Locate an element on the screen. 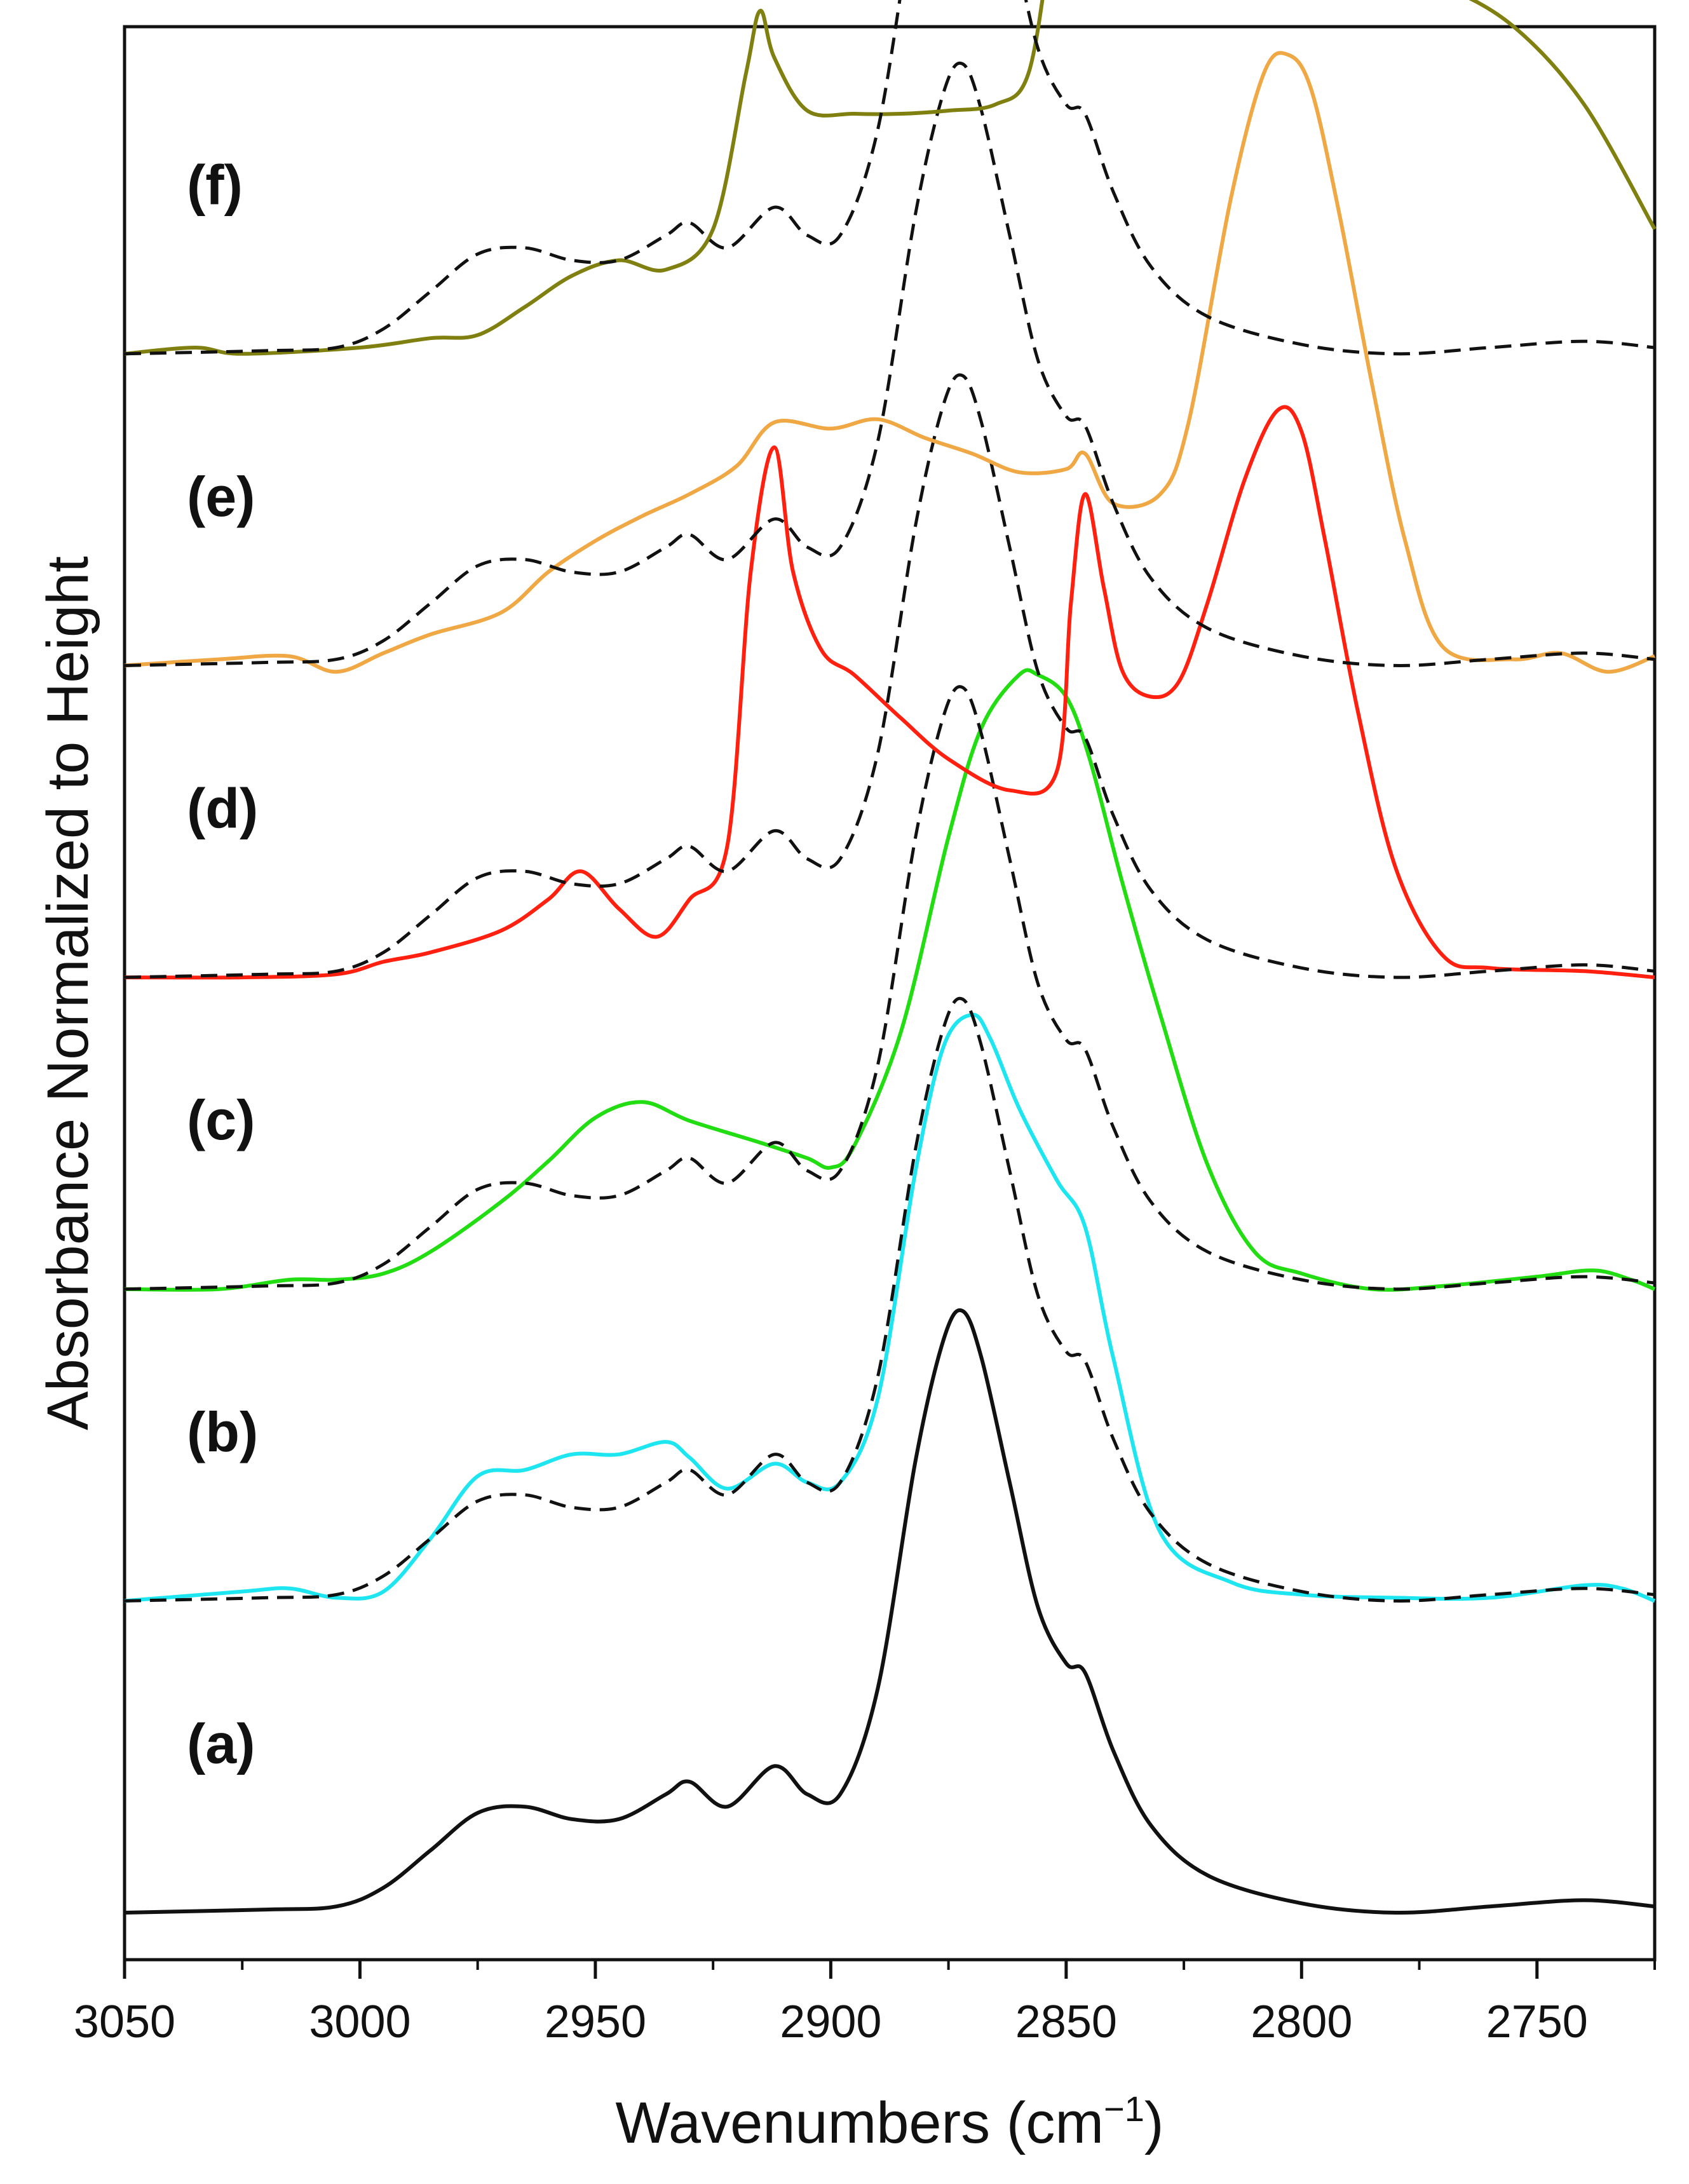 The image size is (1689, 2184). x-tick-label-3000: 3000 is located at coordinates (359, 2022).